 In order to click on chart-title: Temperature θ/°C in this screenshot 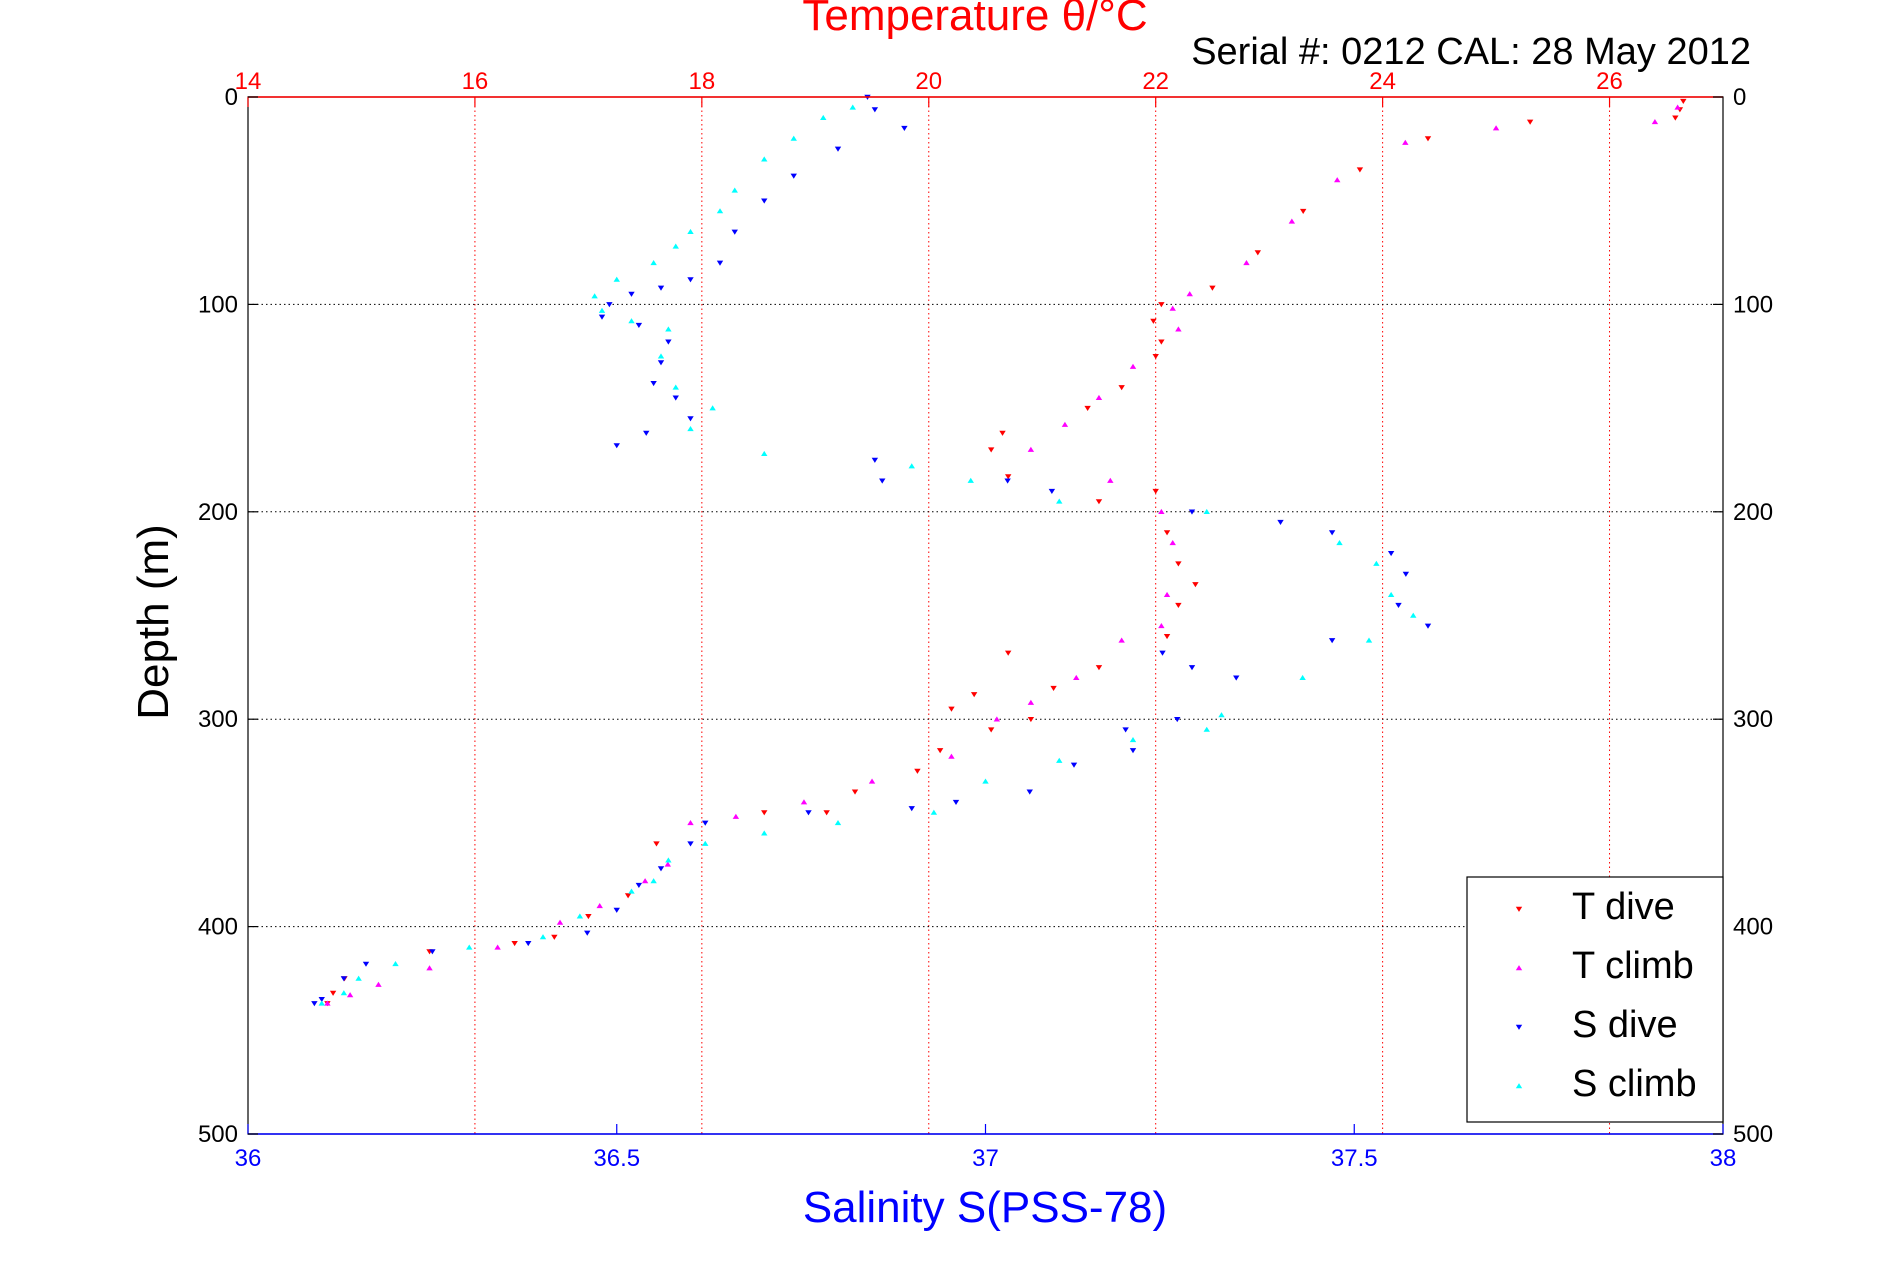, I will do `click(974, 20)`.